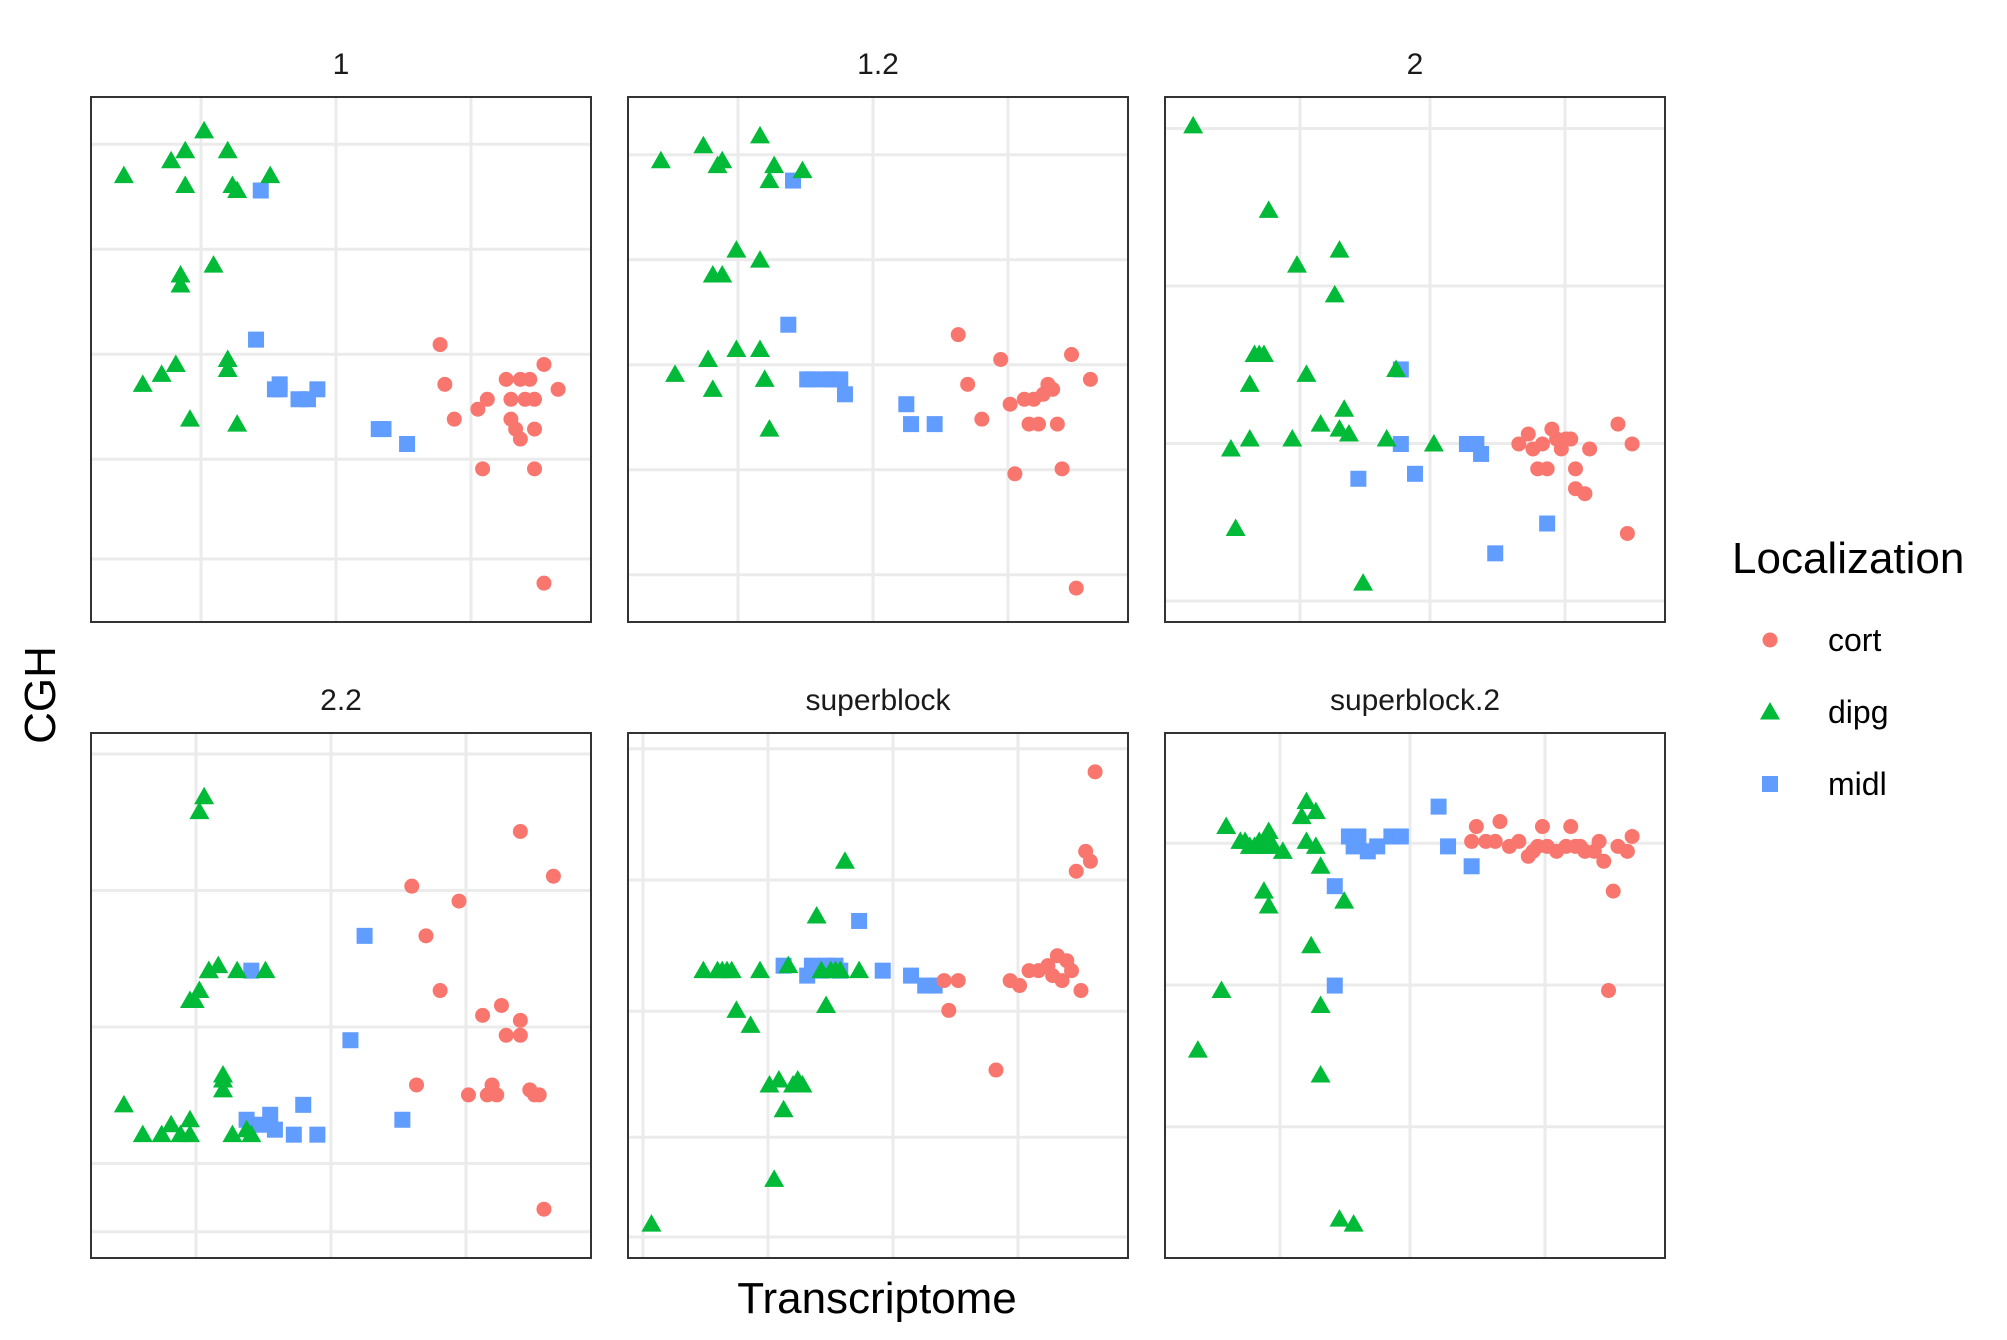 This screenshot has width=2007, height=1340. I want to click on facet-title: 1.2, so click(878, 64).